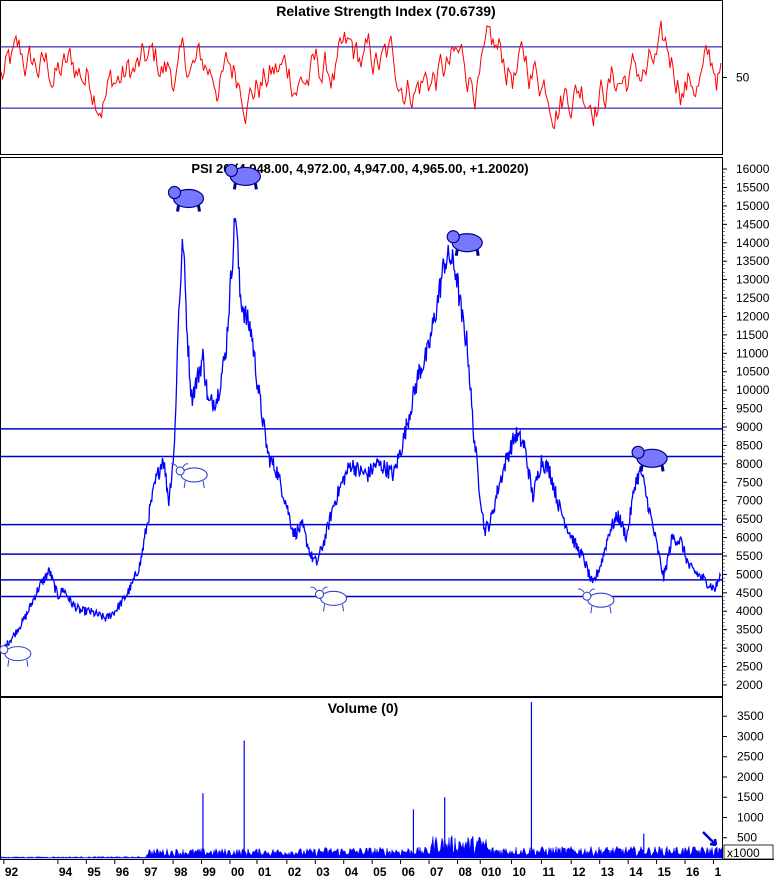 The image size is (774, 879). What do you see at coordinates (717, 872) in the screenshot?
I see `x-tick-label: 1` at bounding box center [717, 872].